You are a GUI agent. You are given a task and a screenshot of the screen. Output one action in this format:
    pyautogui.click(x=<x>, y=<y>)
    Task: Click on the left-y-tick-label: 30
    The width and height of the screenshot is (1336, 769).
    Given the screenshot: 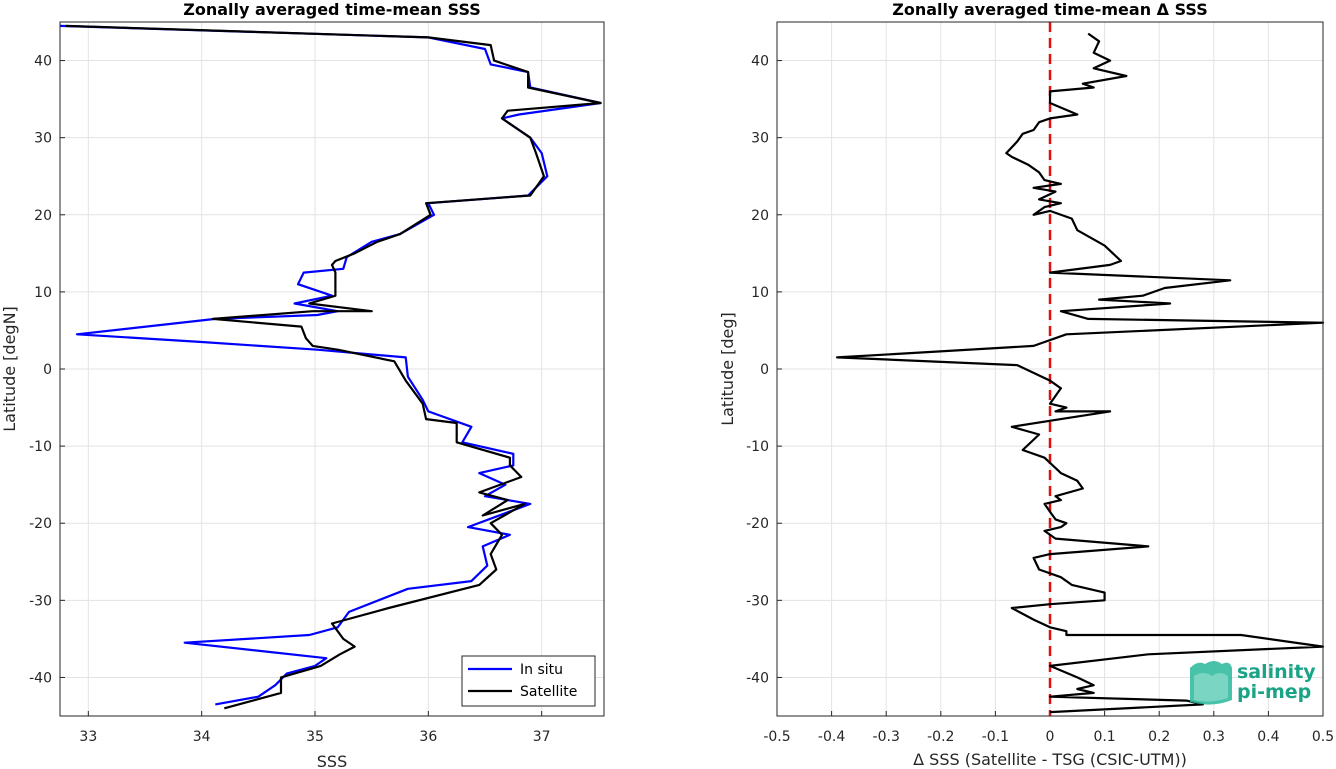 What is the action you would take?
    pyautogui.click(x=43, y=139)
    